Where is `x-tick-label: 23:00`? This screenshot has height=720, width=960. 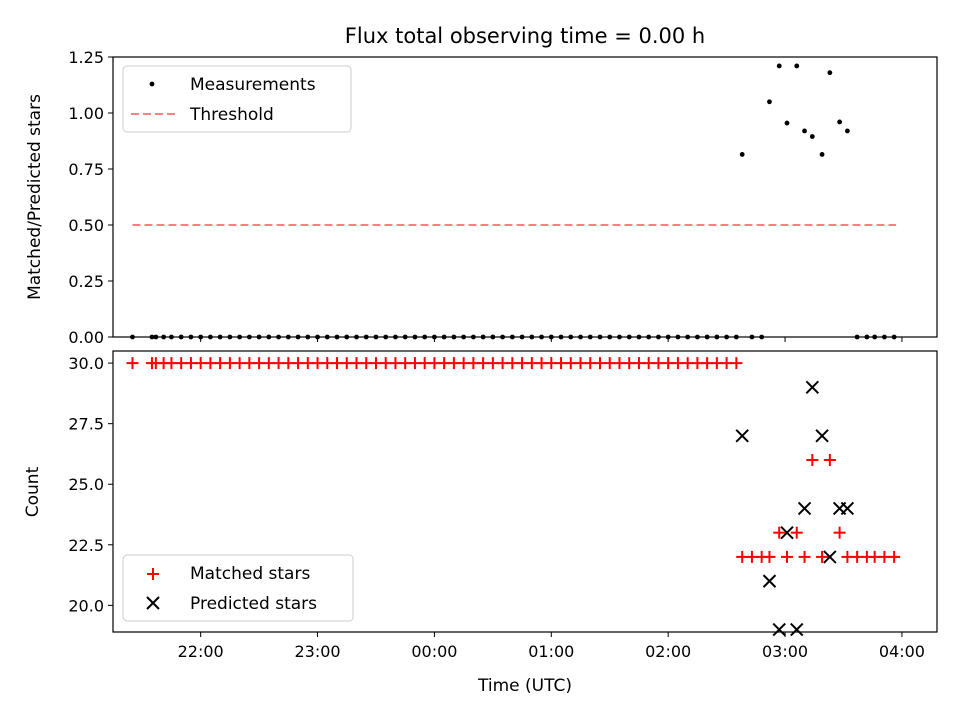 x-tick-label: 23:00 is located at coordinates (317, 651).